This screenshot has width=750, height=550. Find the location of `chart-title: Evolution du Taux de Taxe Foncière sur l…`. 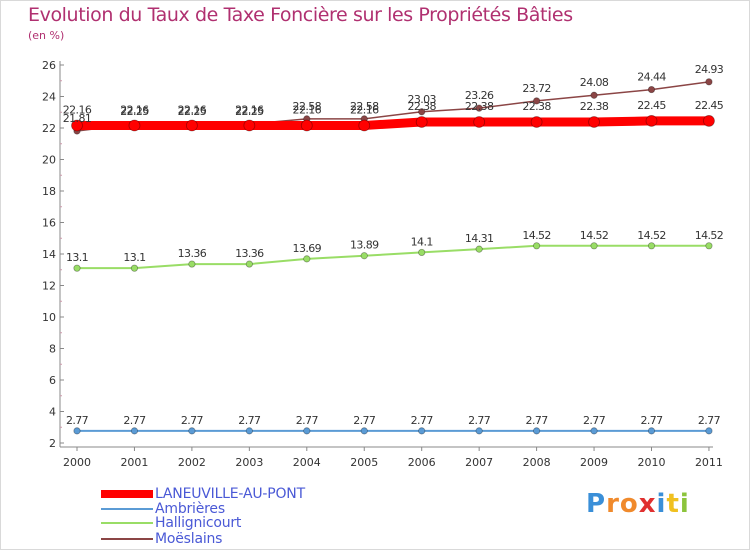

chart-title: Evolution du Taux de Taxe Foncière sur l… is located at coordinates (300, 15).